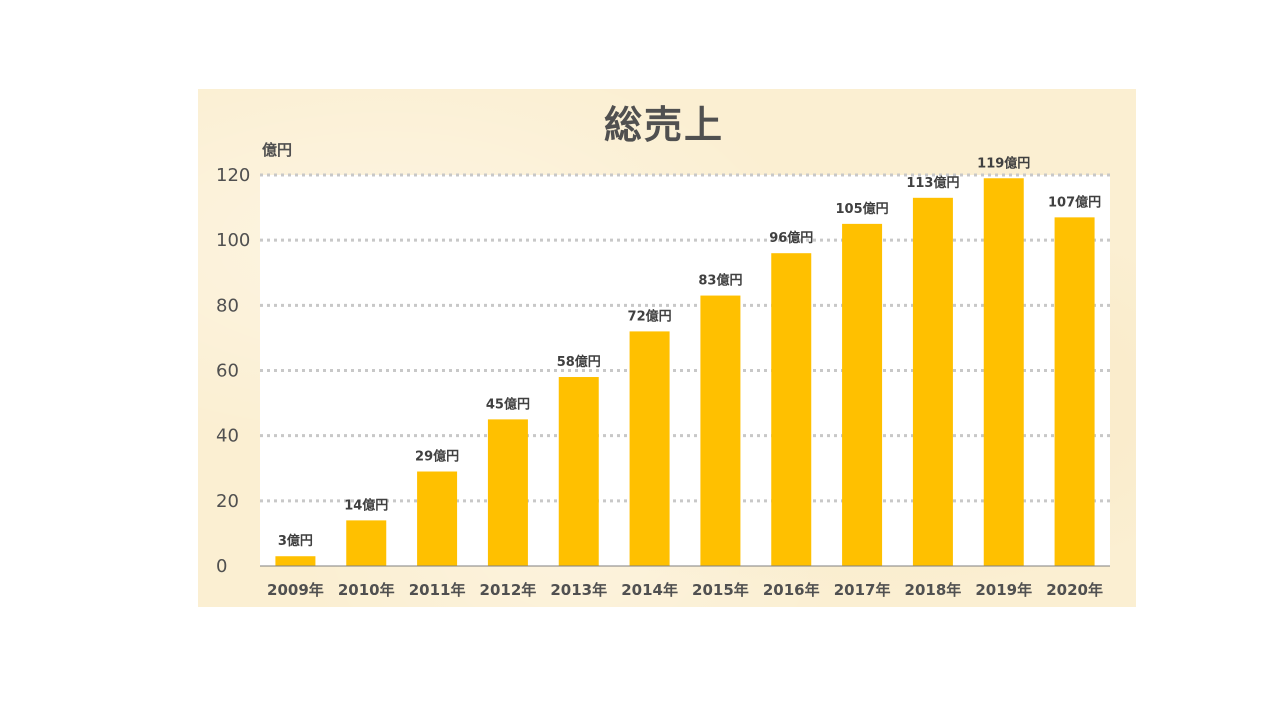 This screenshot has height=720, width=1280. What do you see at coordinates (1003, 163) in the screenshot?
I see `data-label: 119億円` at bounding box center [1003, 163].